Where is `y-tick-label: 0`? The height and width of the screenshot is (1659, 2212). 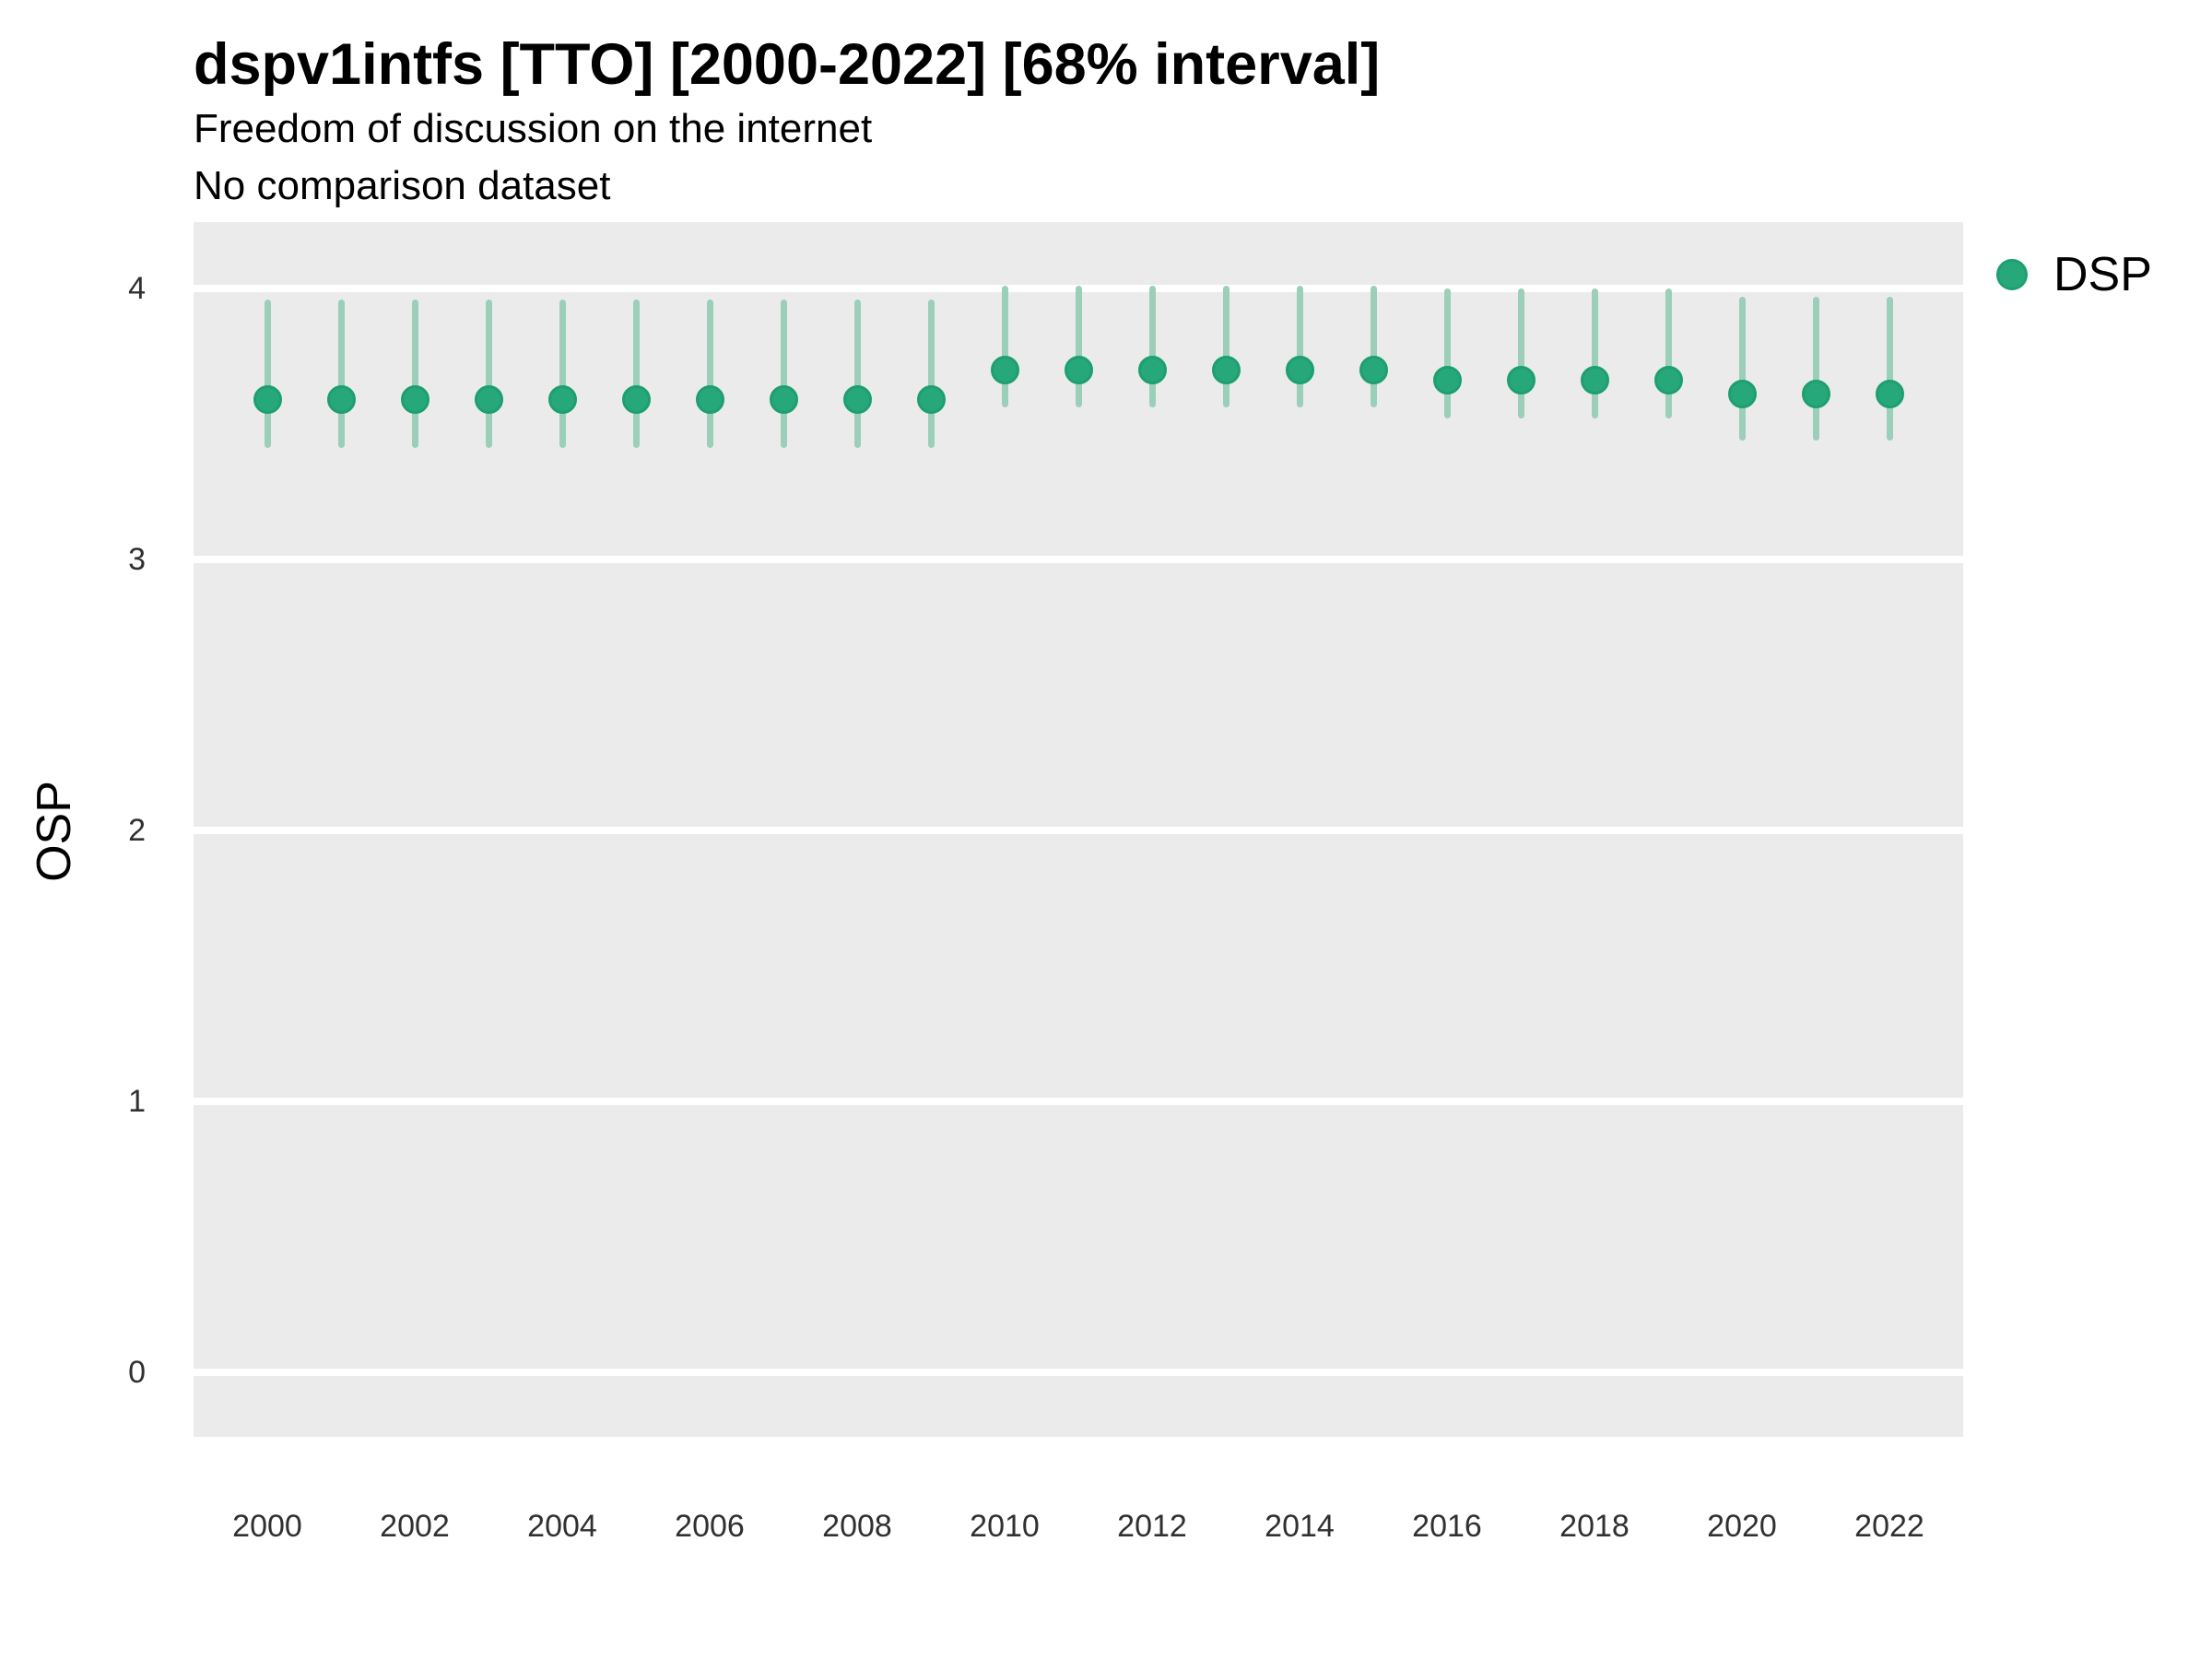 y-tick-label: 0 is located at coordinates (137, 1372).